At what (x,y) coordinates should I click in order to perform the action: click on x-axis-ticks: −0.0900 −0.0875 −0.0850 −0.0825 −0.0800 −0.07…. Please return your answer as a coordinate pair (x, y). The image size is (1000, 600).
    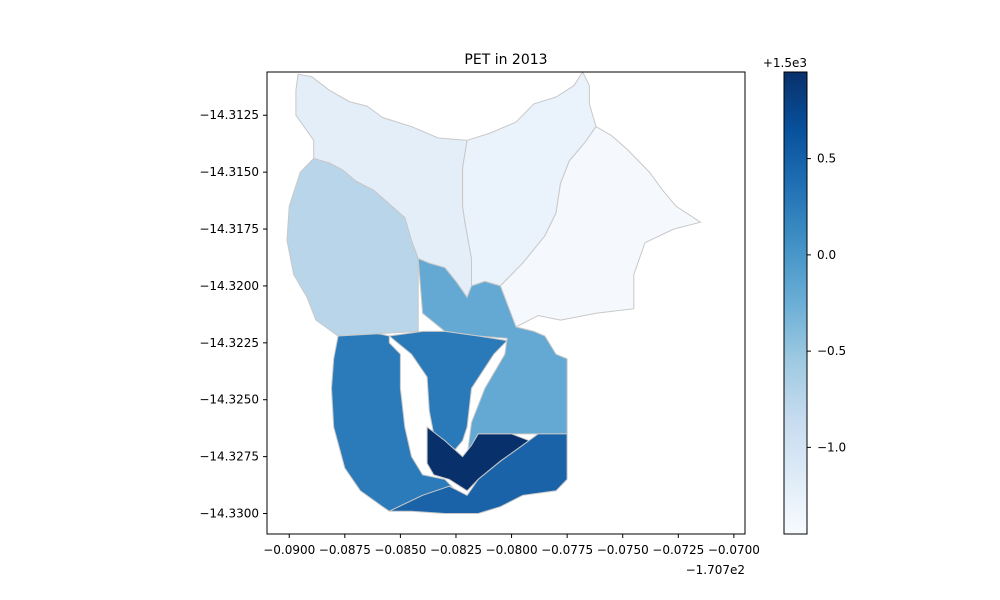
    Looking at the image, I should click on (511, 545).